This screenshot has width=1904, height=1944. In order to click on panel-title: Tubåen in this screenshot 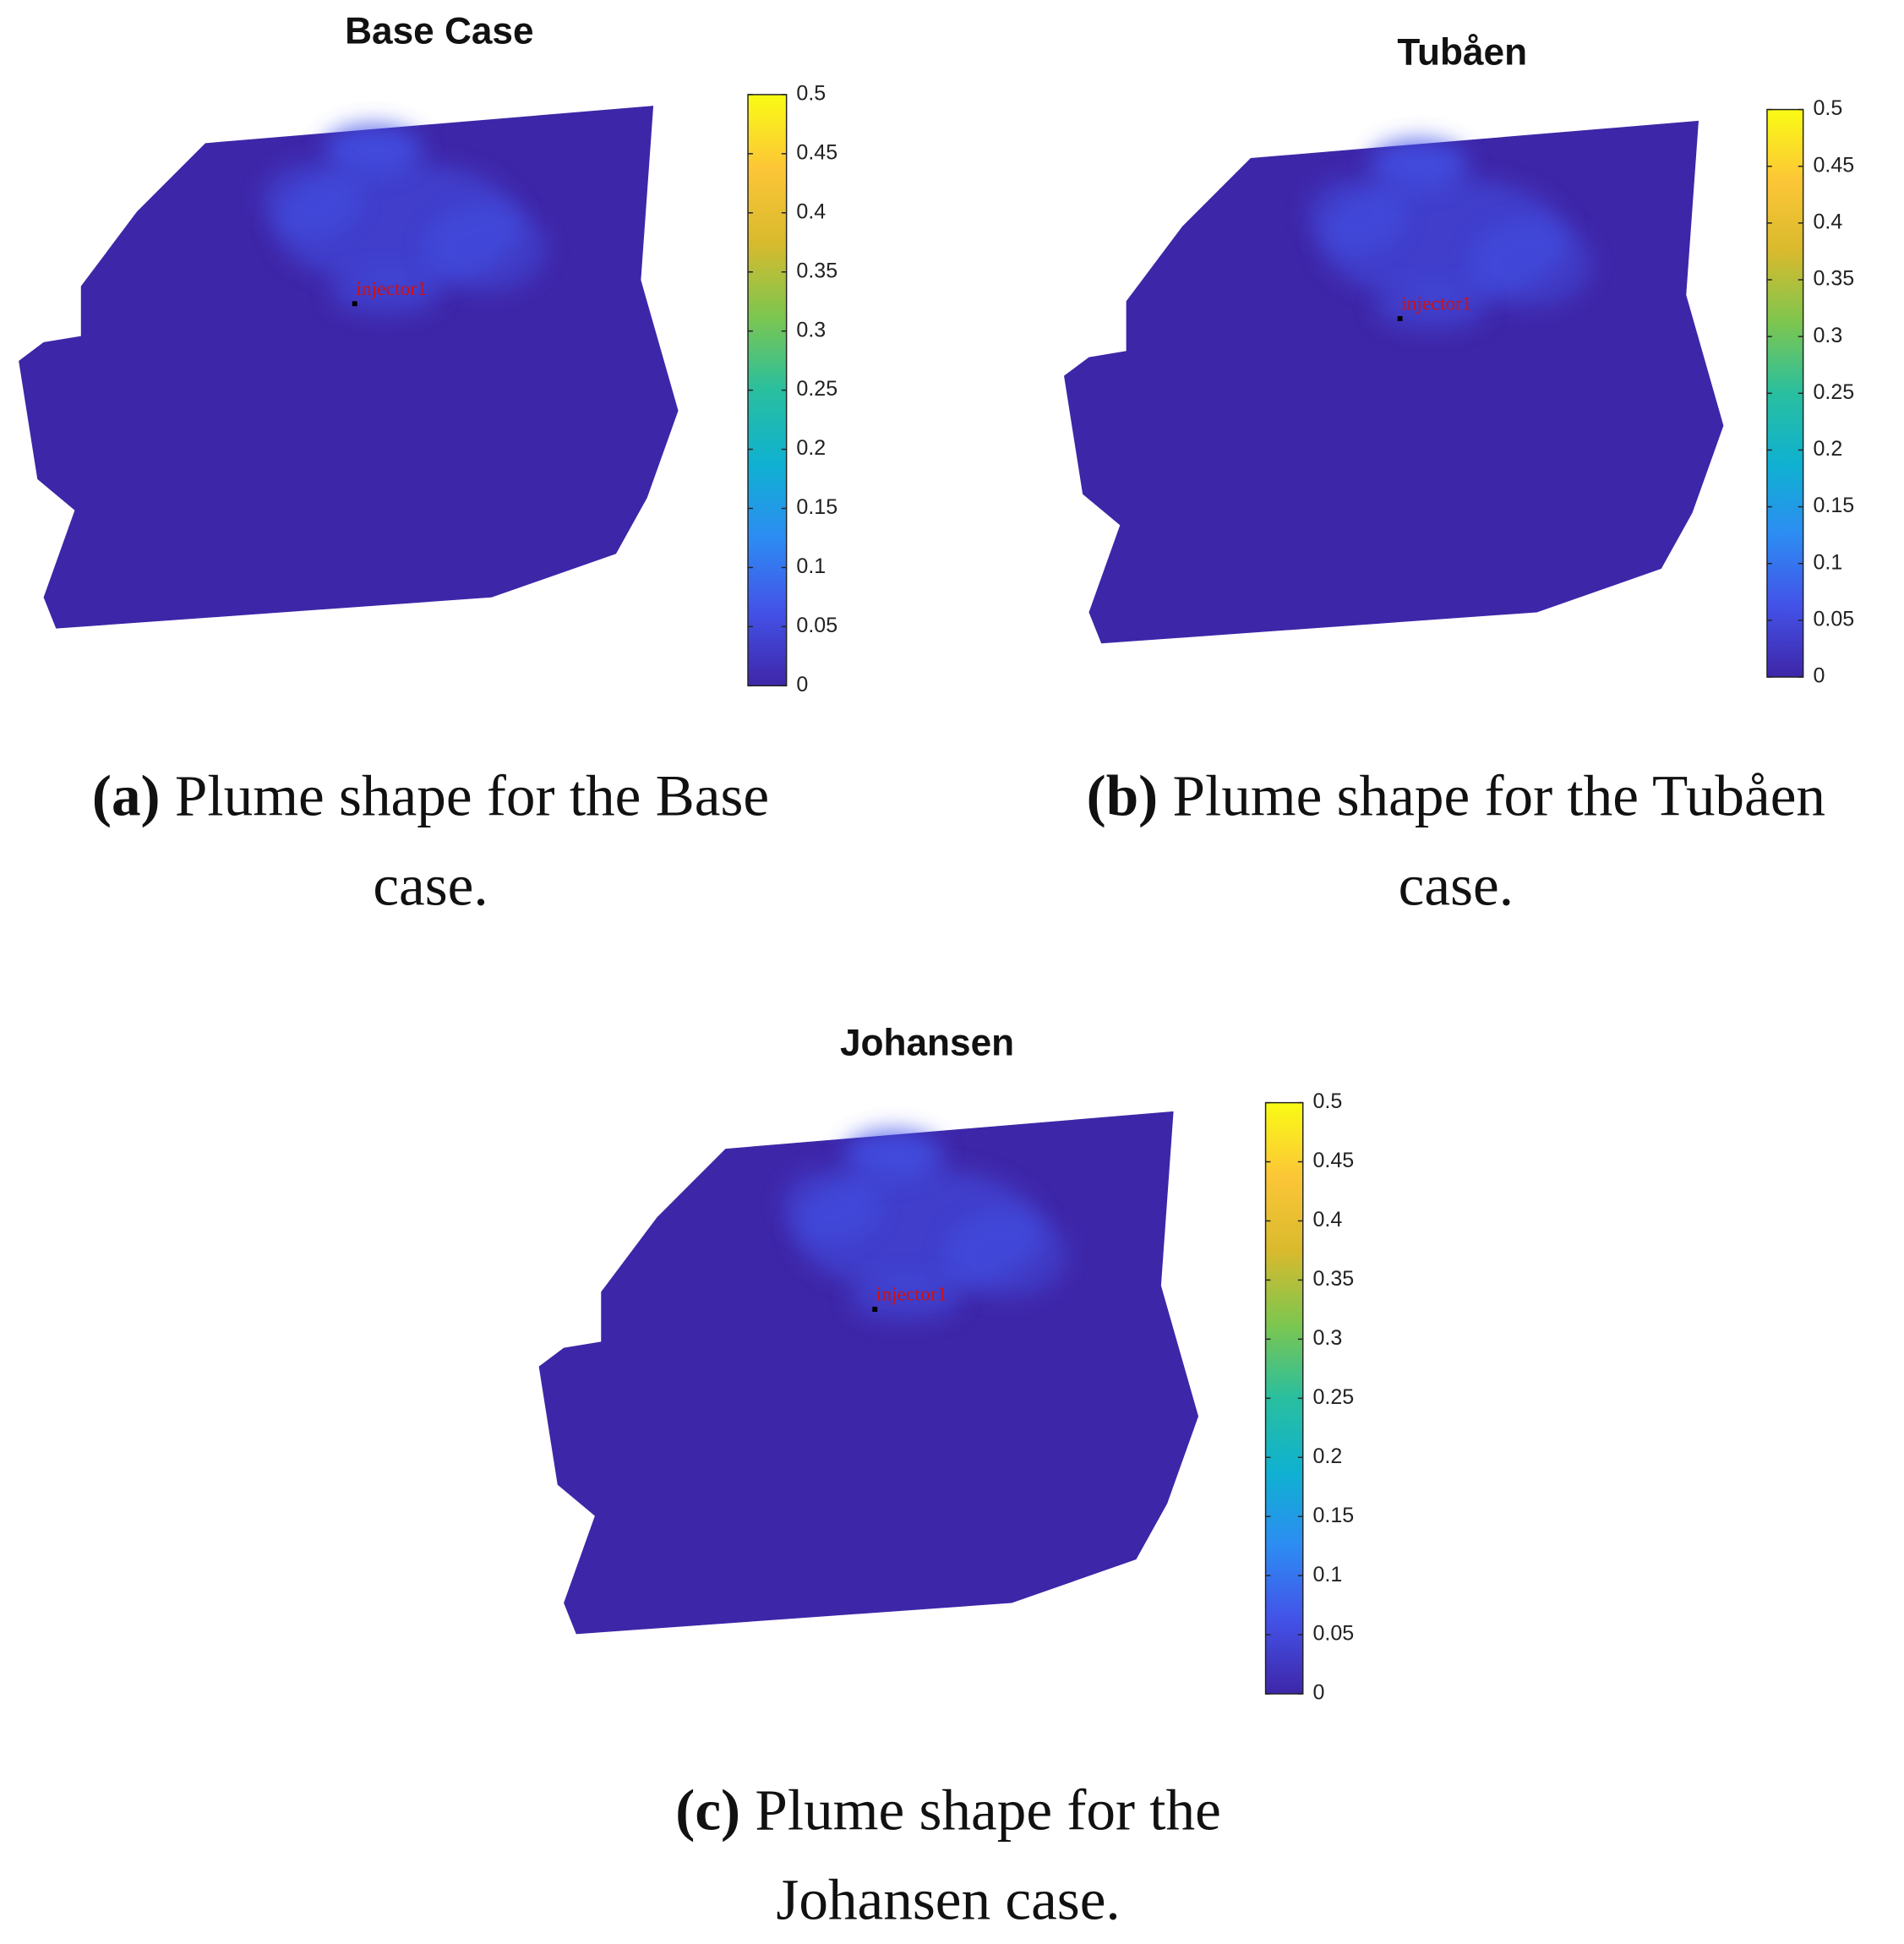, I will do `click(1462, 53)`.